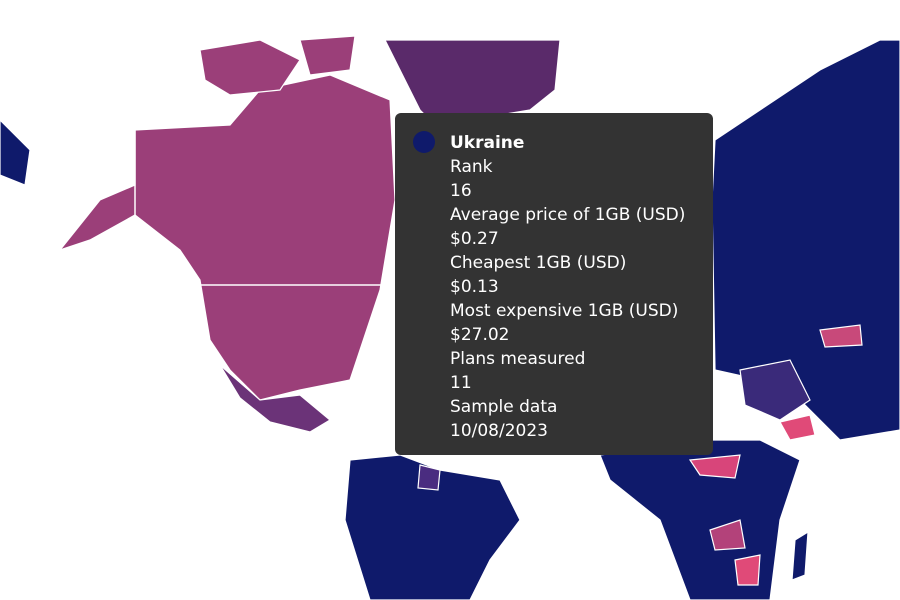 This screenshot has width=900, height=600. I want to click on madagascar, so click(800, 555).